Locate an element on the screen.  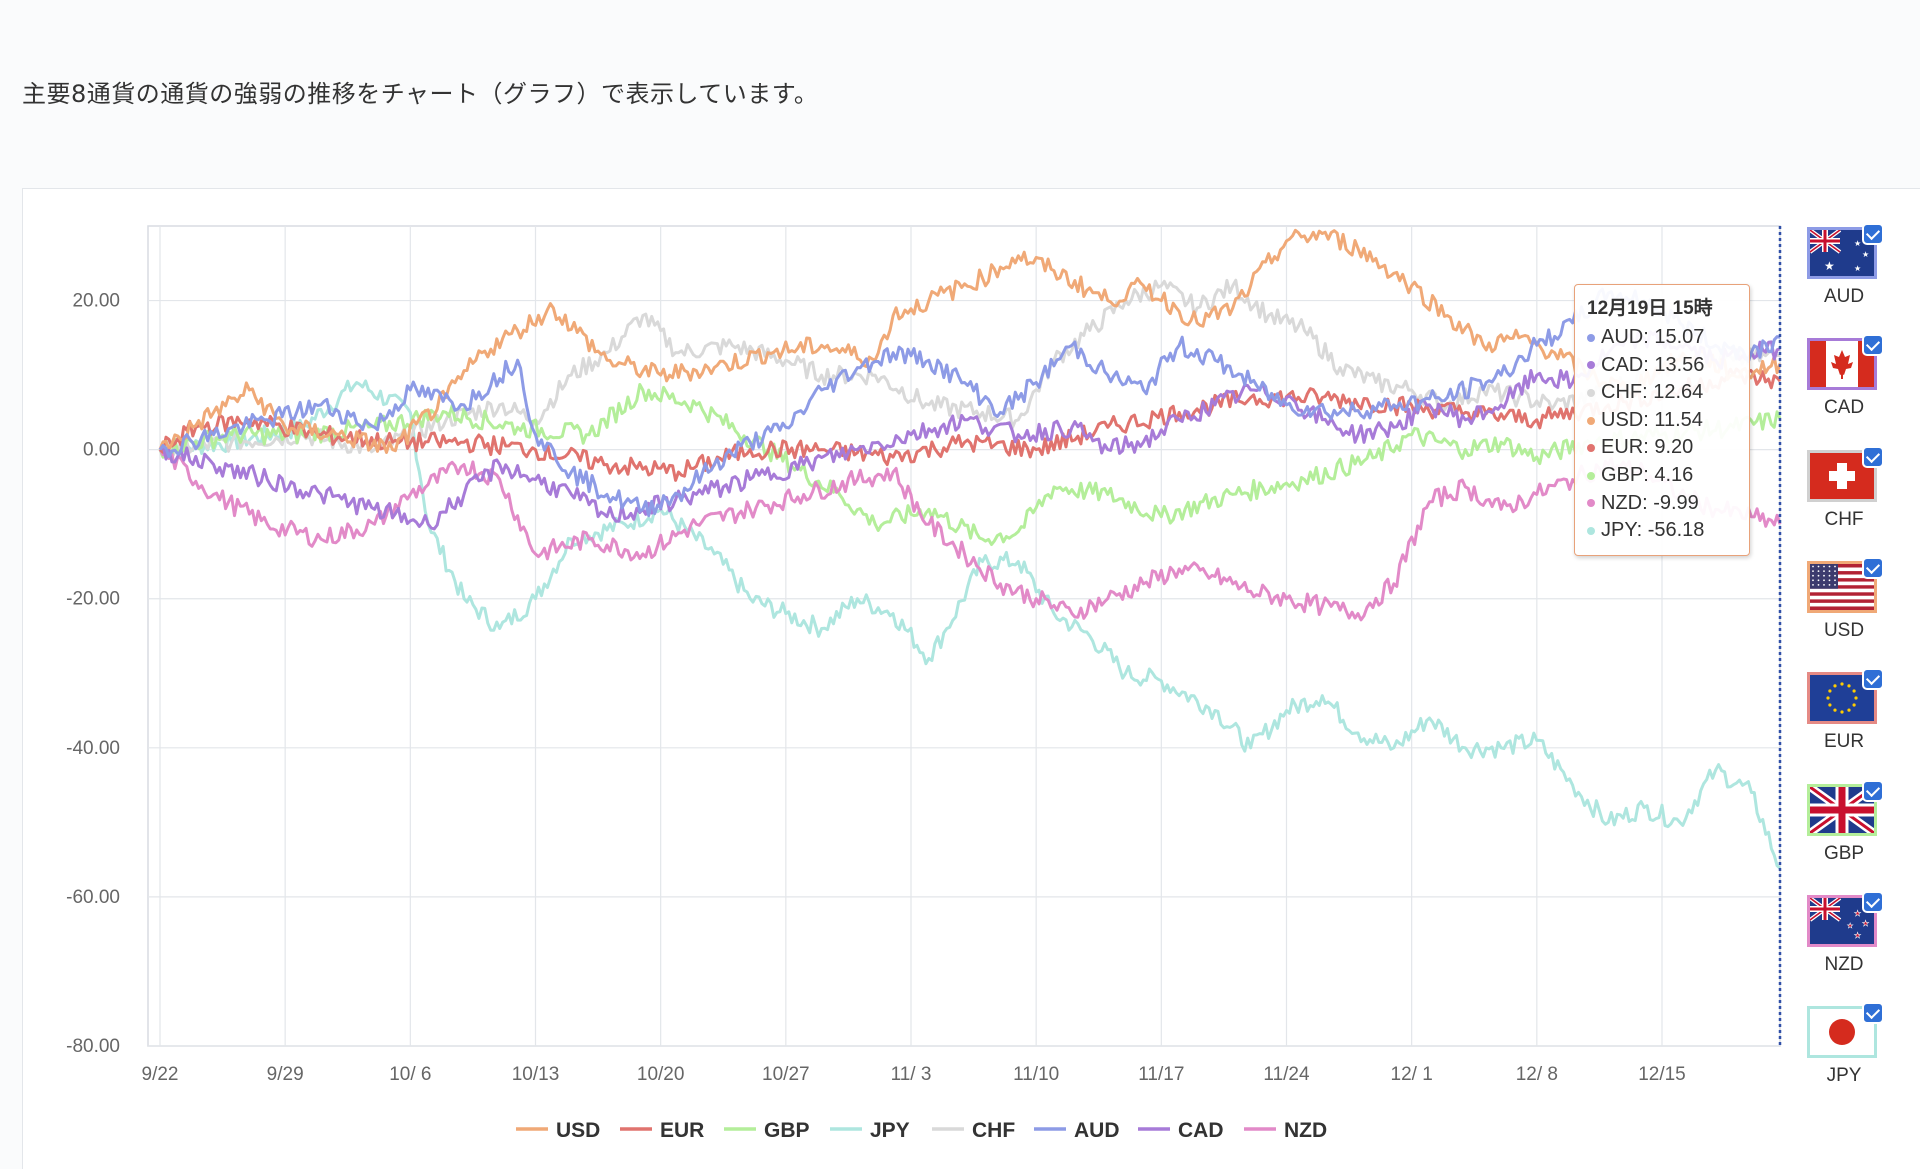
currency-toggle-usd: USD is located at coordinates (1844, 607).